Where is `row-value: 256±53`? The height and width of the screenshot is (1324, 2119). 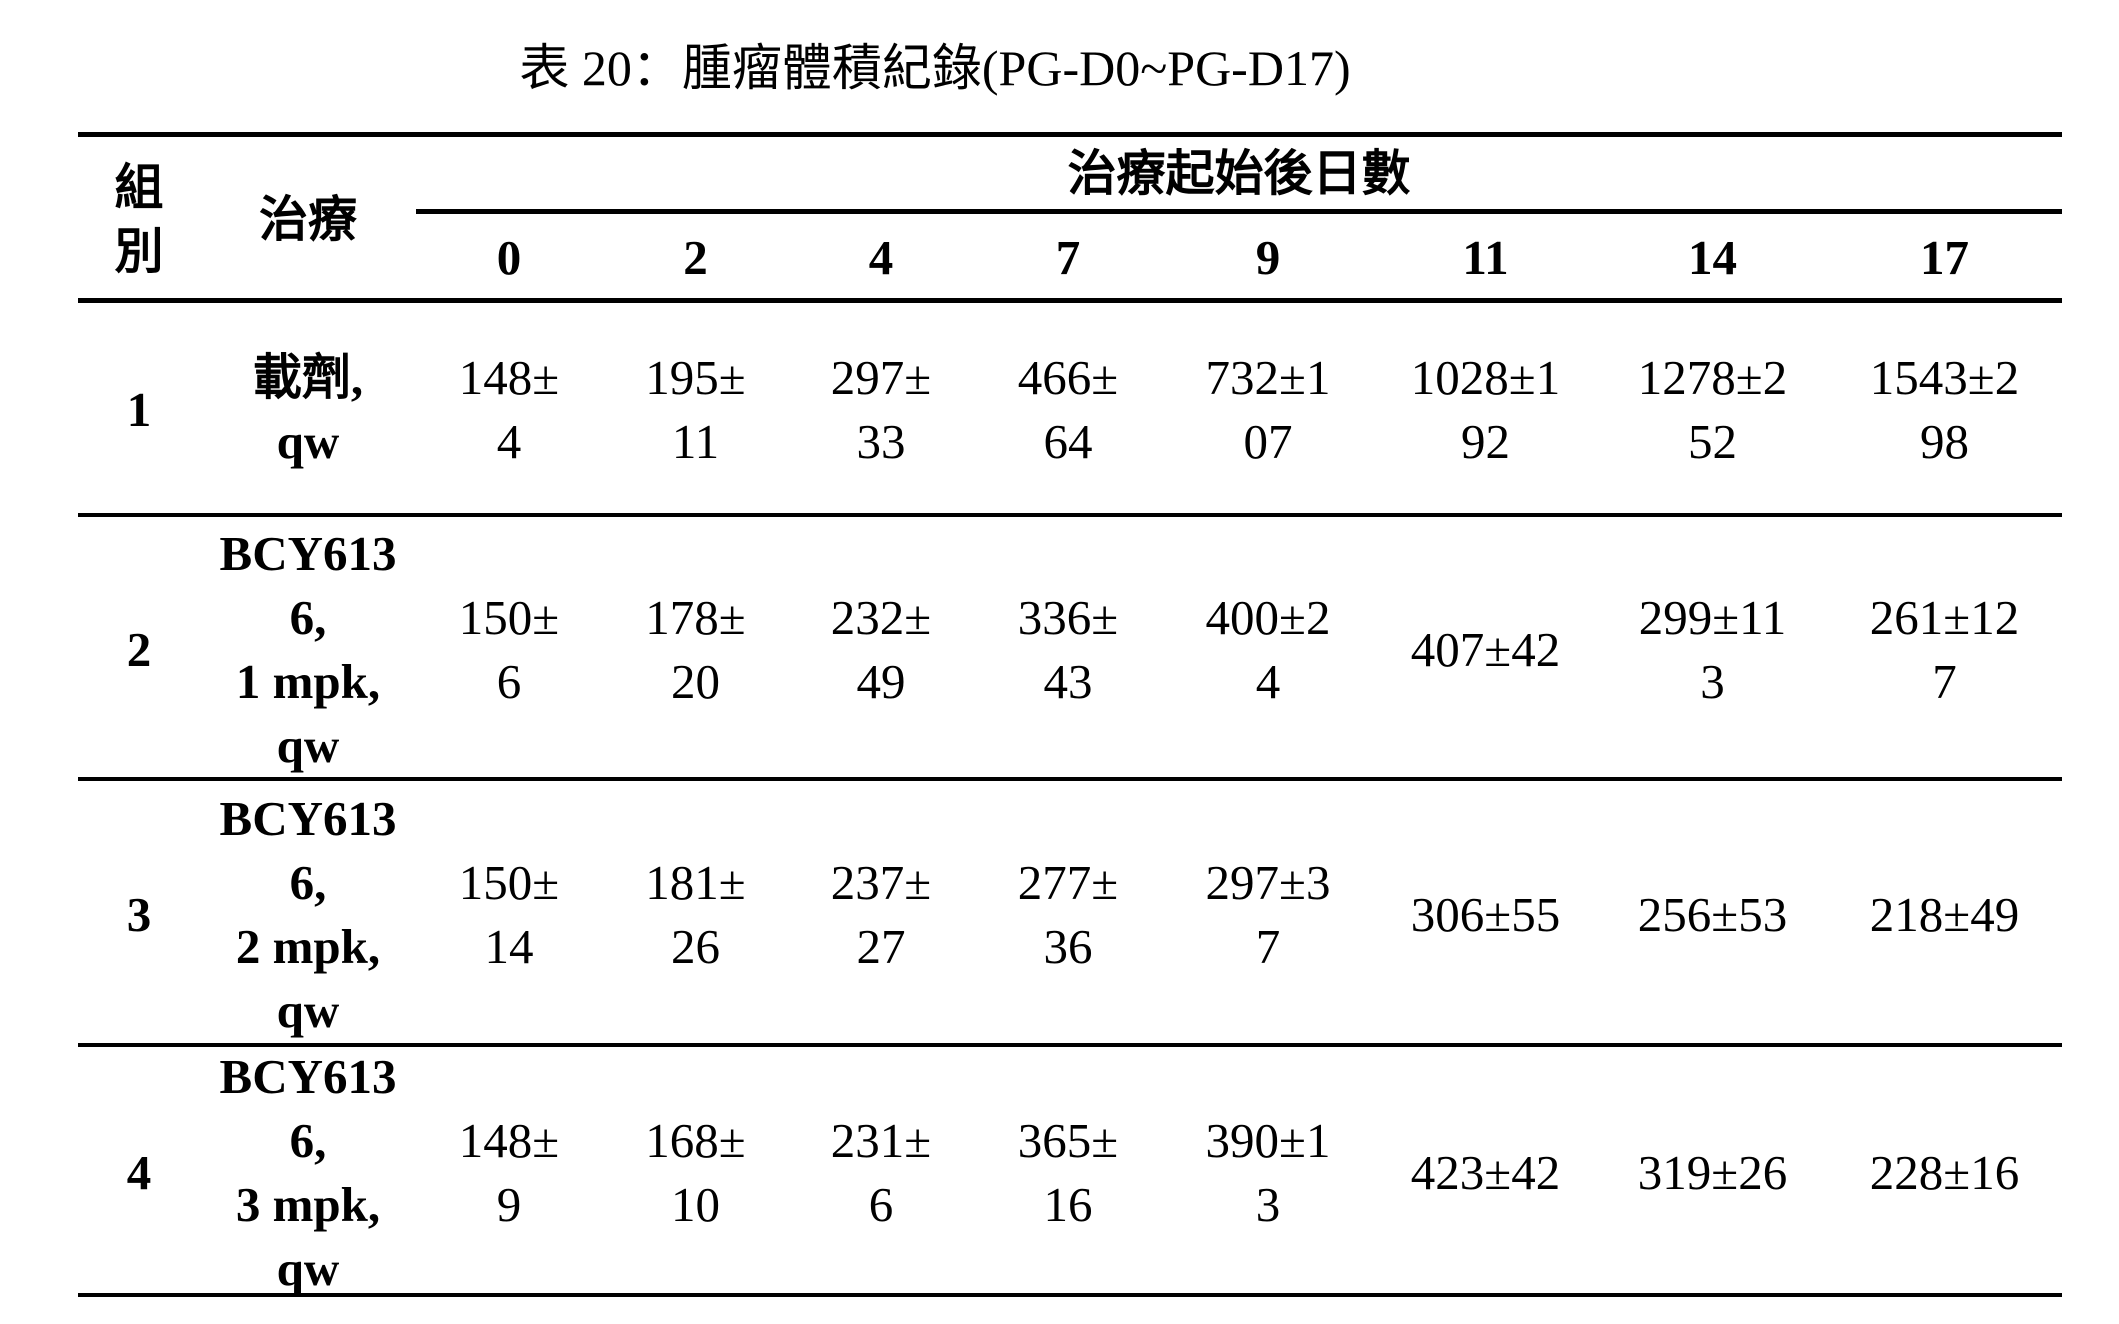
row-value: 256±53 is located at coordinates (1712, 915).